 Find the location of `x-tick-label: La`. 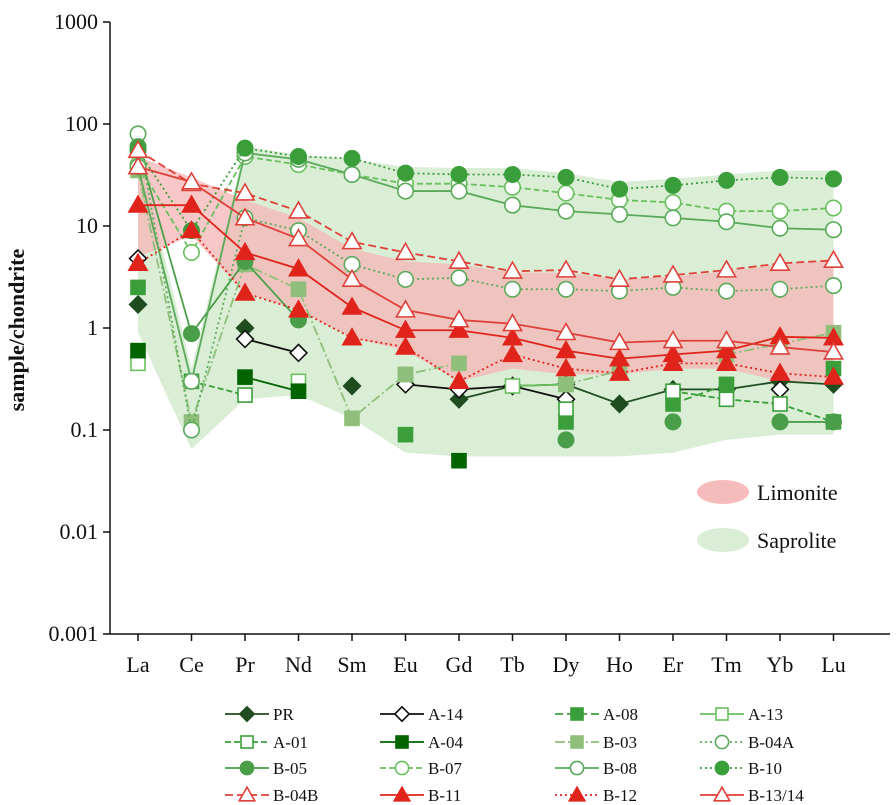

x-tick-label: La is located at coordinates (137, 664).